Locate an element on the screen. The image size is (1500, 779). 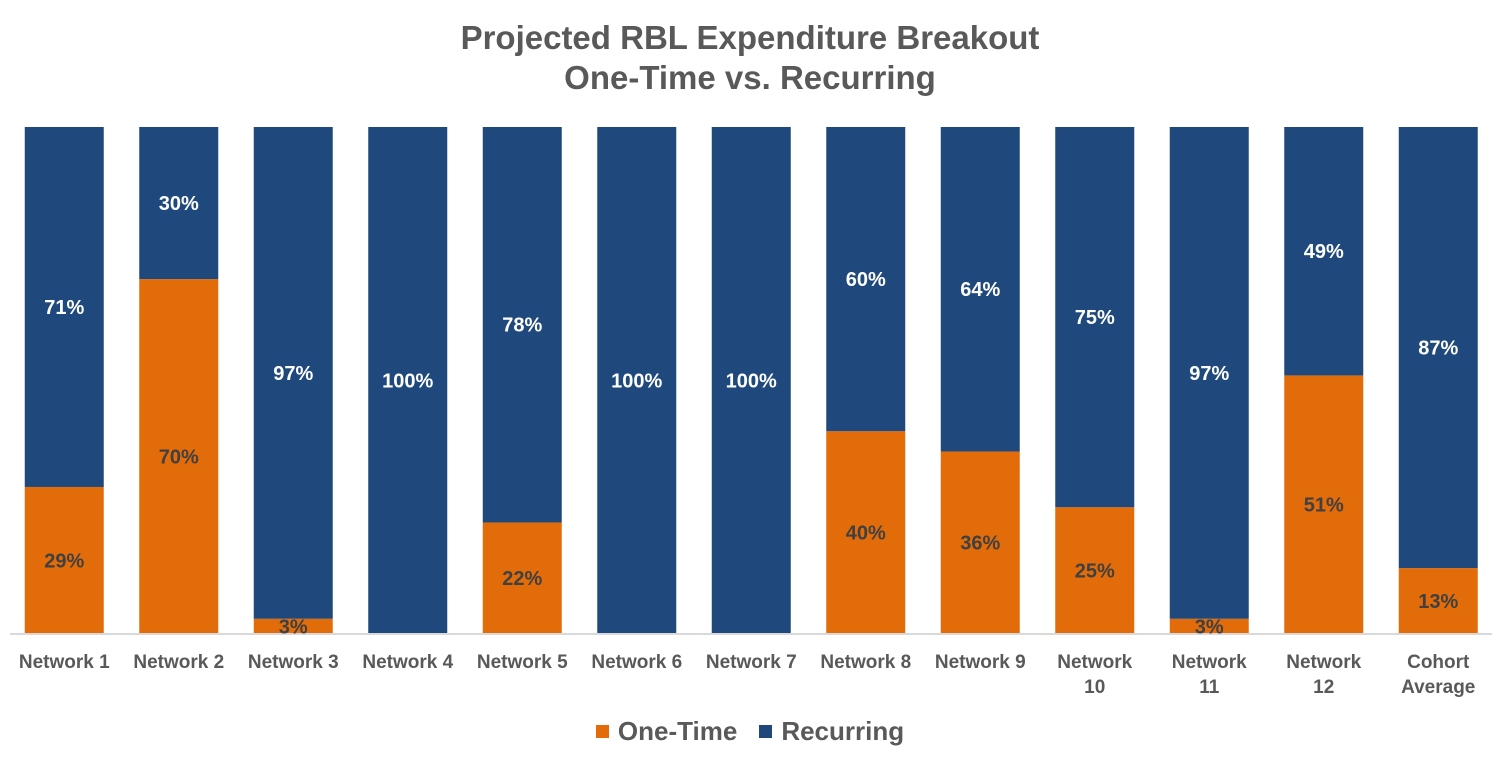
category-label-4: Network 4 is located at coordinates (407, 662).